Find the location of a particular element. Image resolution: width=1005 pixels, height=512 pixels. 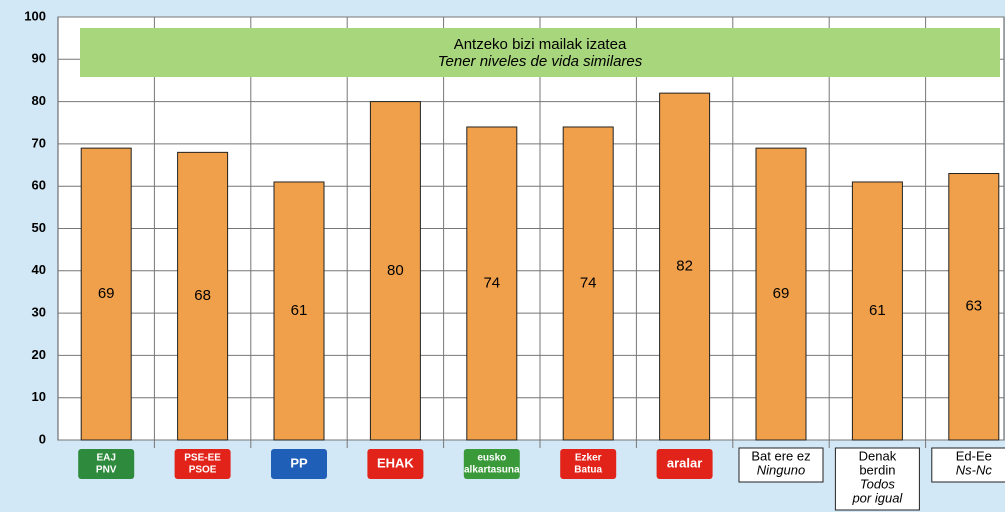

annotation-box is located at coordinates (540, 52).